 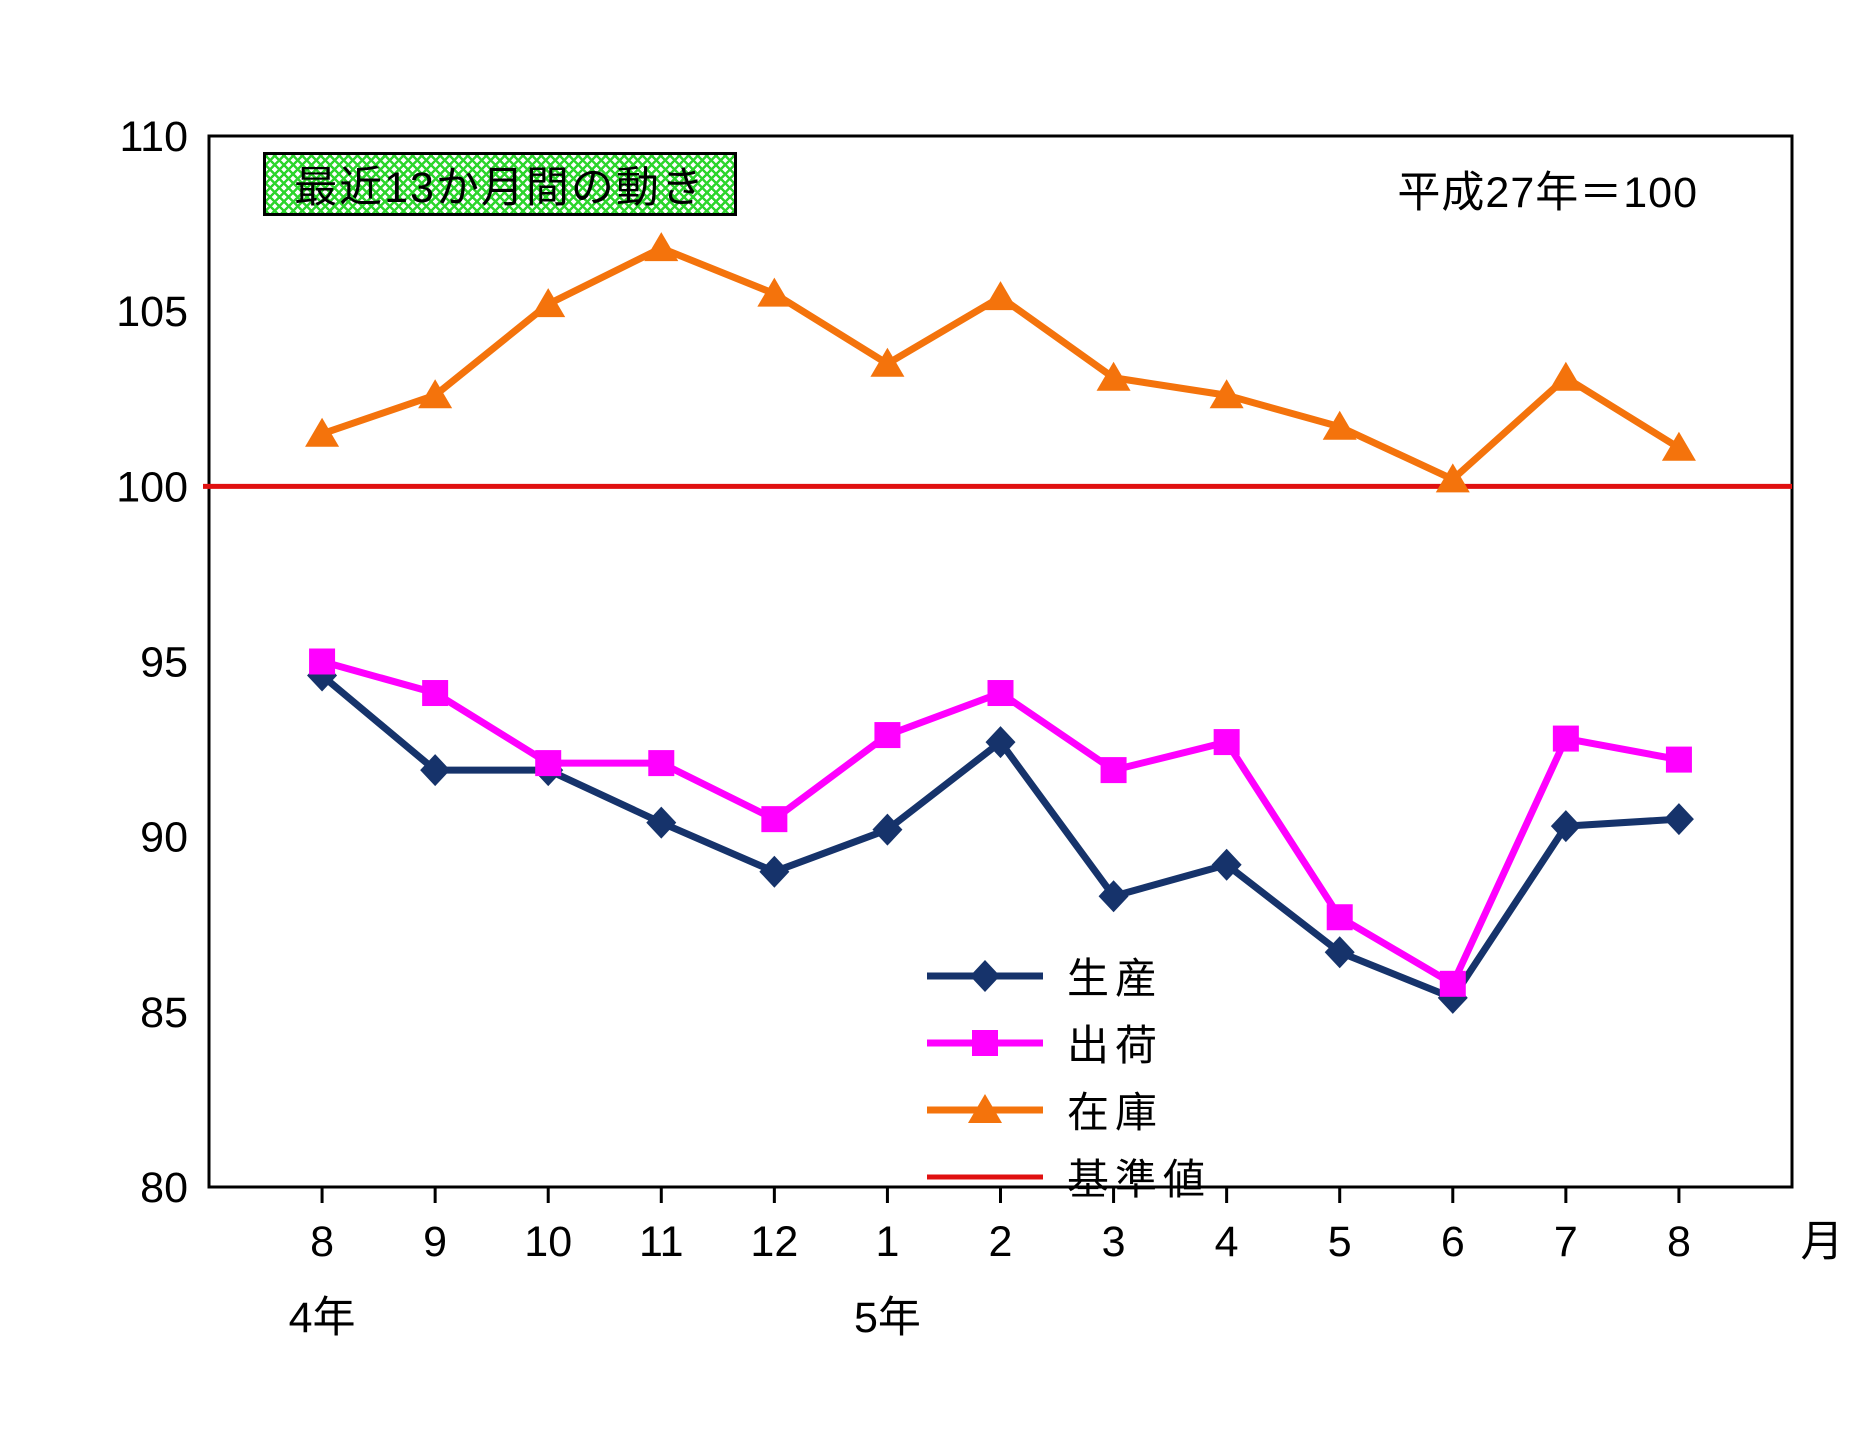 I want to click on x-axis-label-2: 10, so click(x=548, y=1242).